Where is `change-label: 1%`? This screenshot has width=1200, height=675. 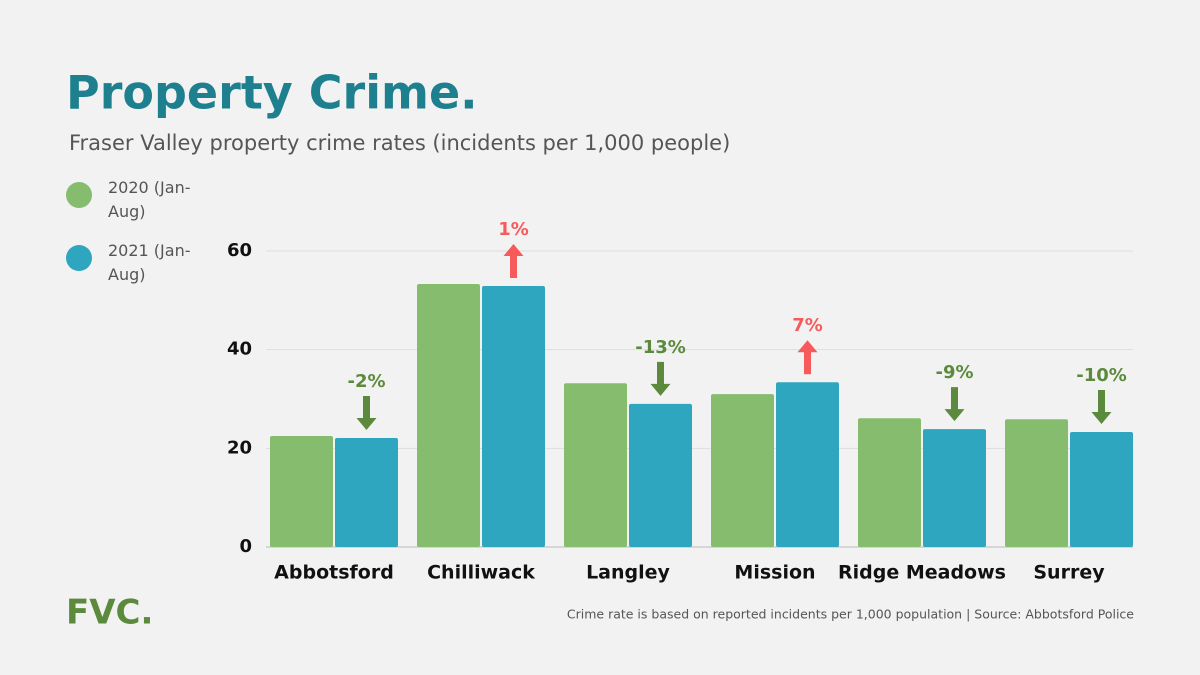 change-label: 1% is located at coordinates (513, 229).